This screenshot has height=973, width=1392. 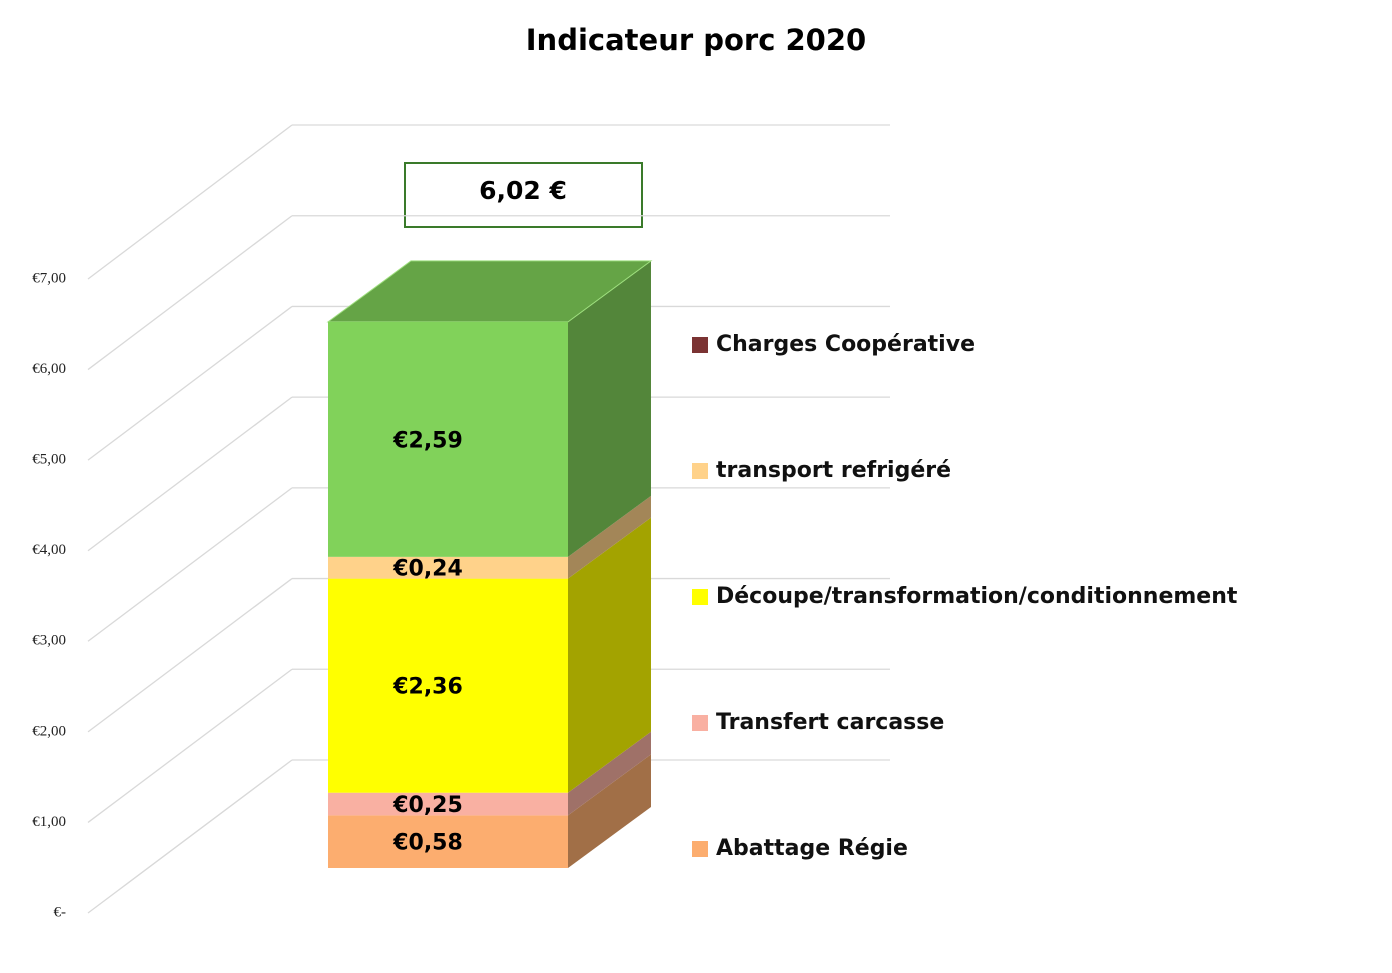 I want to click on legend-label: Découpe/transformation/conditionnement, so click(x=977, y=596).